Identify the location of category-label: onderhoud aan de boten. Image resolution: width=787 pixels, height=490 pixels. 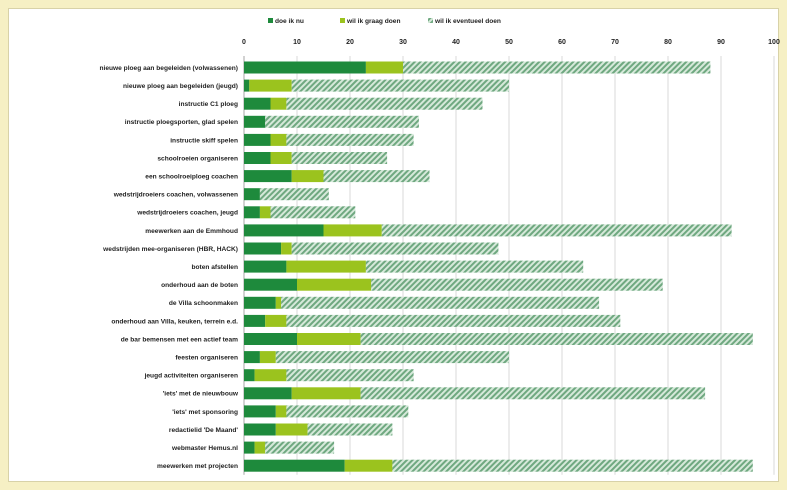
(199, 285).